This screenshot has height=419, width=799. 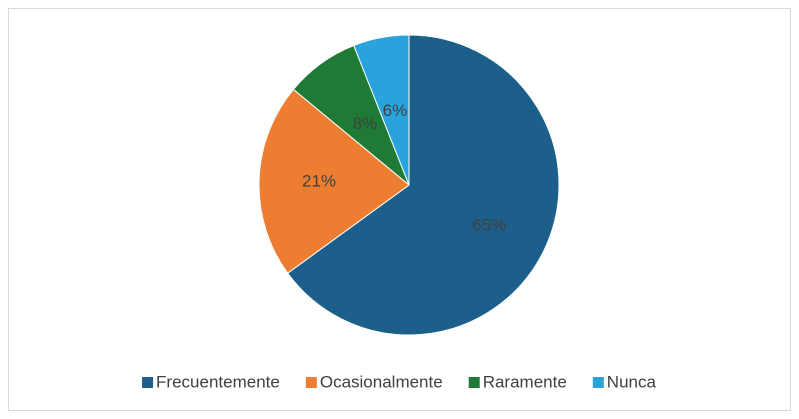 I want to click on legend-label: Raramente, so click(x=525, y=381).